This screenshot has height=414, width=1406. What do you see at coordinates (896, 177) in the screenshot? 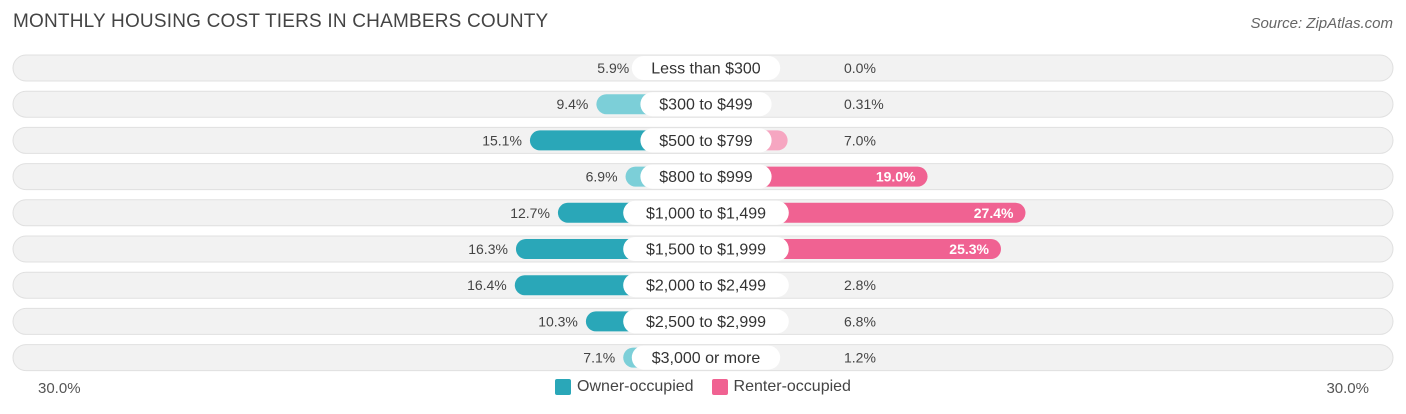
I see `value-label-renter: 19.0%` at bounding box center [896, 177].